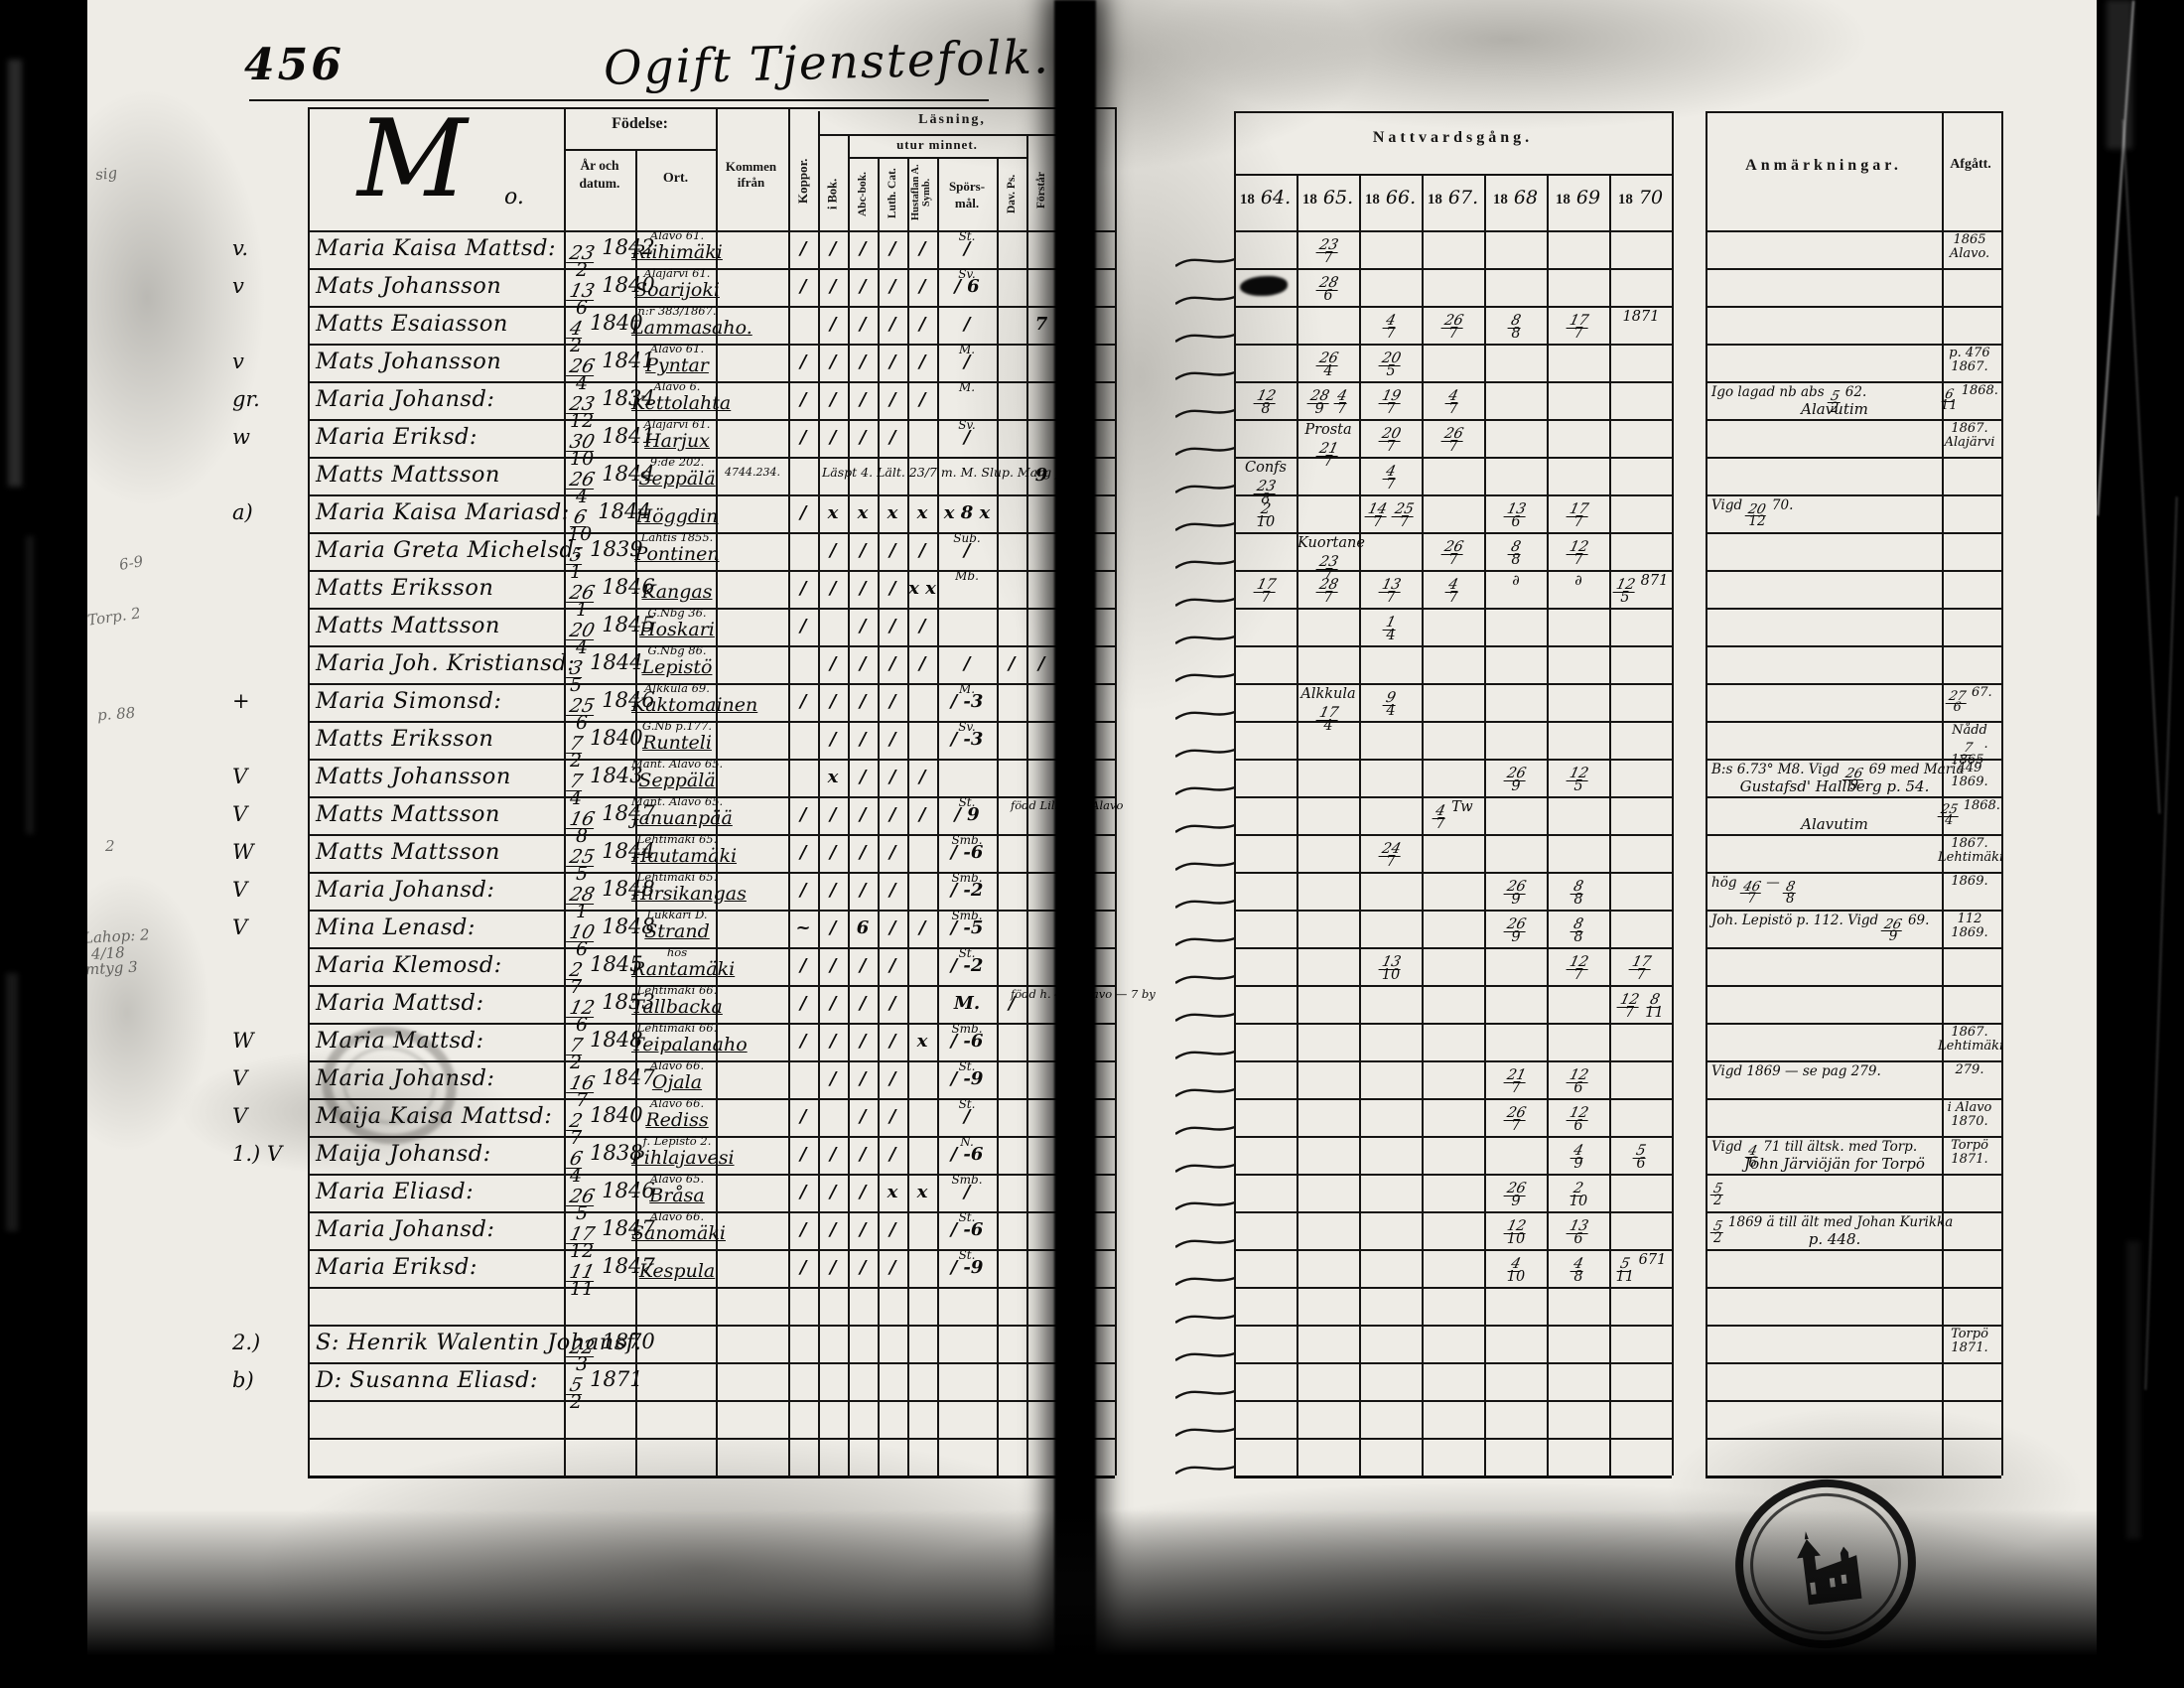 Image resolution: width=2184 pixels, height=1688 pixels. I want to click on row-birth-date: 23 2 1842, so click(610, 258).